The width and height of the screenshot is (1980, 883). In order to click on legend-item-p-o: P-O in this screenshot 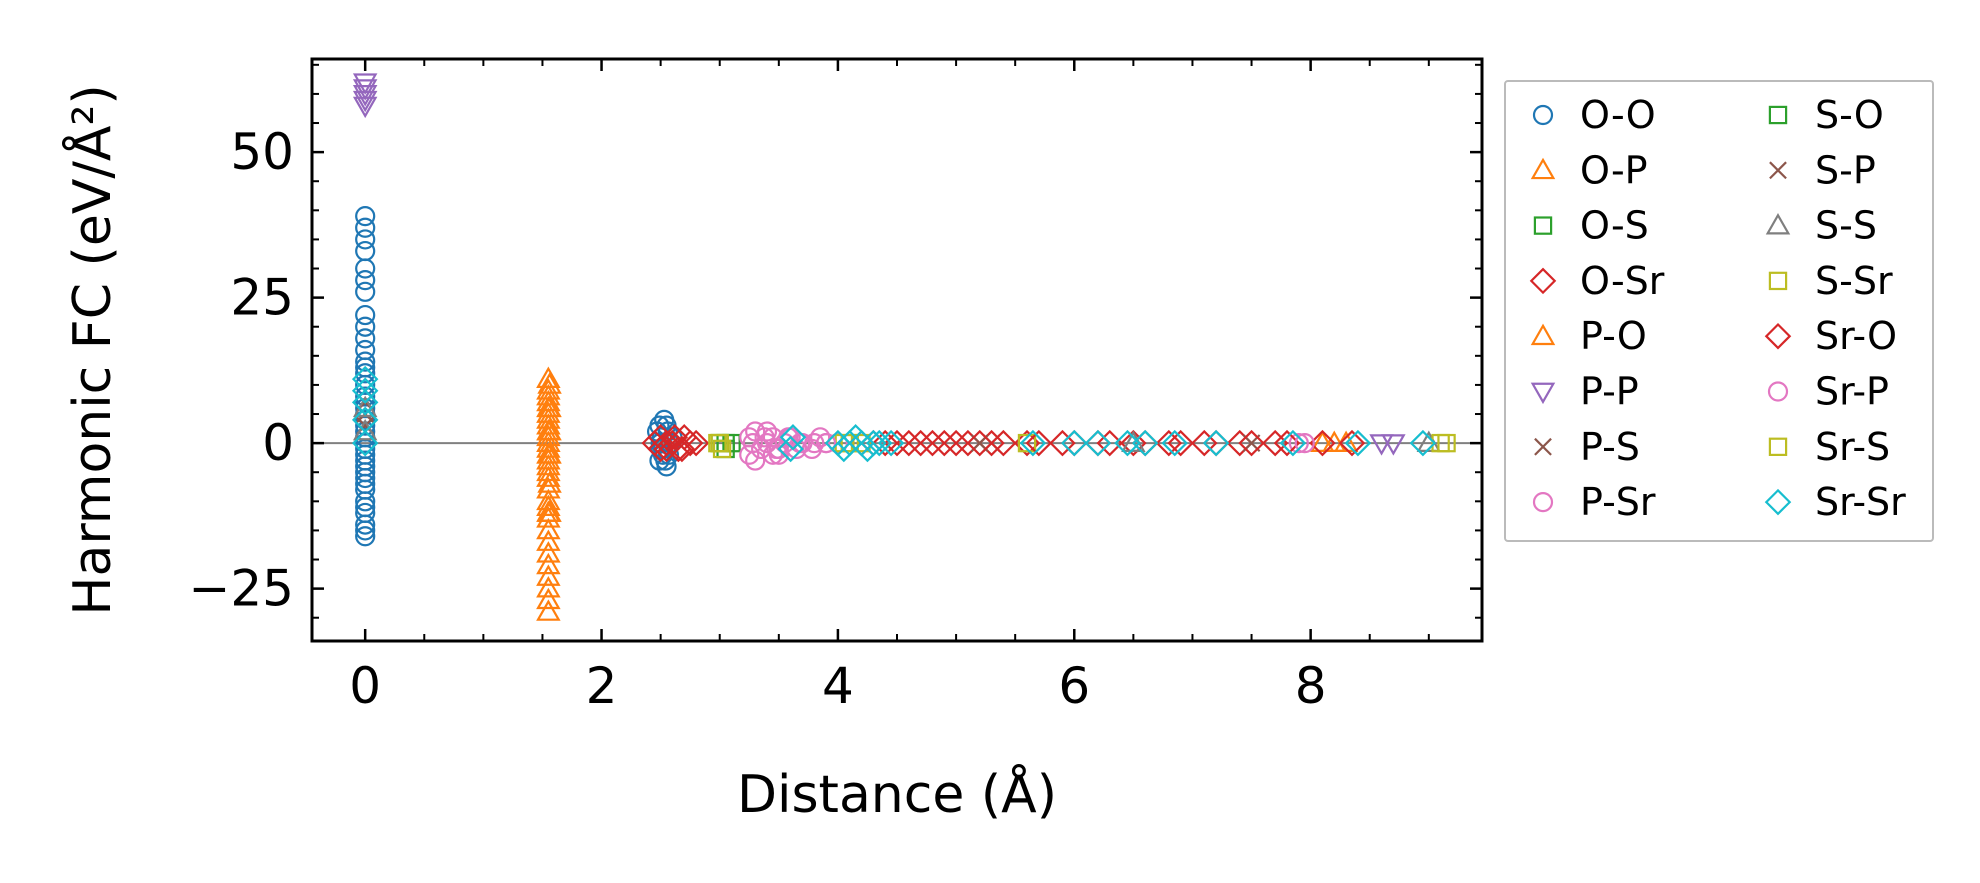, I will do `click(1588, 336)`.